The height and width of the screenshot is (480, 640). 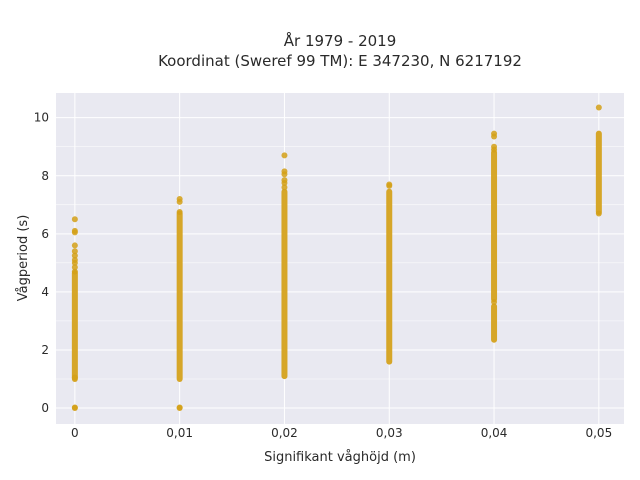 I want to click on x-tick-label: 0,03, so click(x=389, y=433).